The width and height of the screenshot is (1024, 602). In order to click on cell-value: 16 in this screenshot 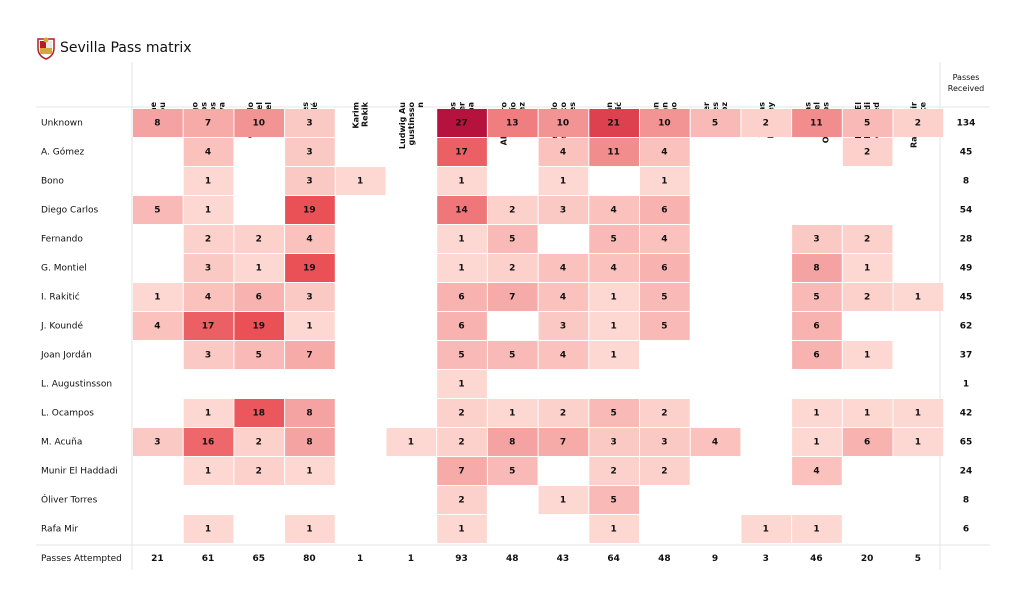, I will do `click(208, 443)`.